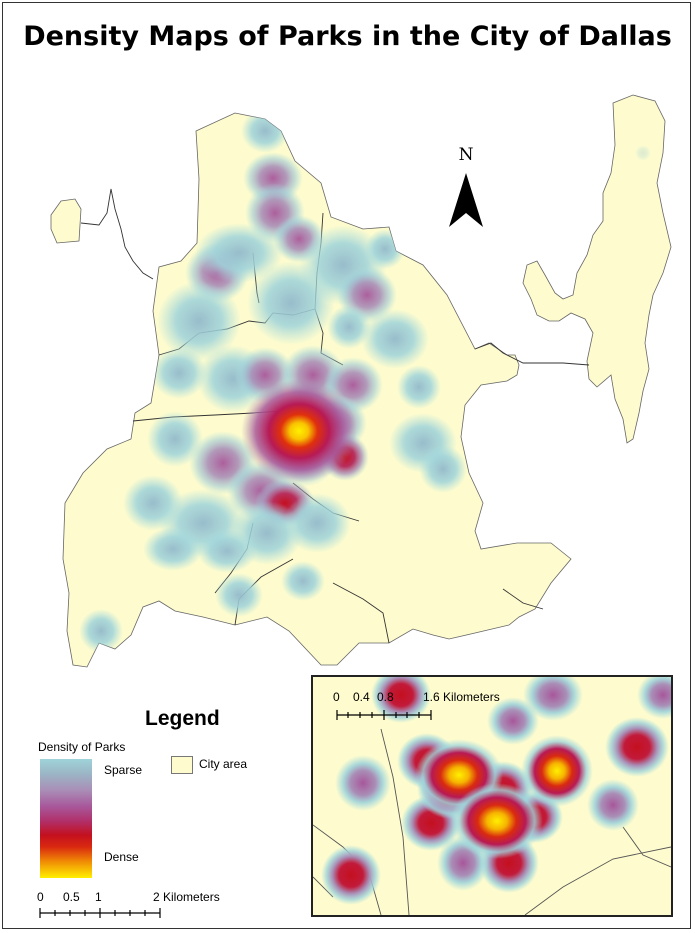  Describe the element at coordinates (384, 715) in the screenshot. I see `inset-scale-line` at that location.